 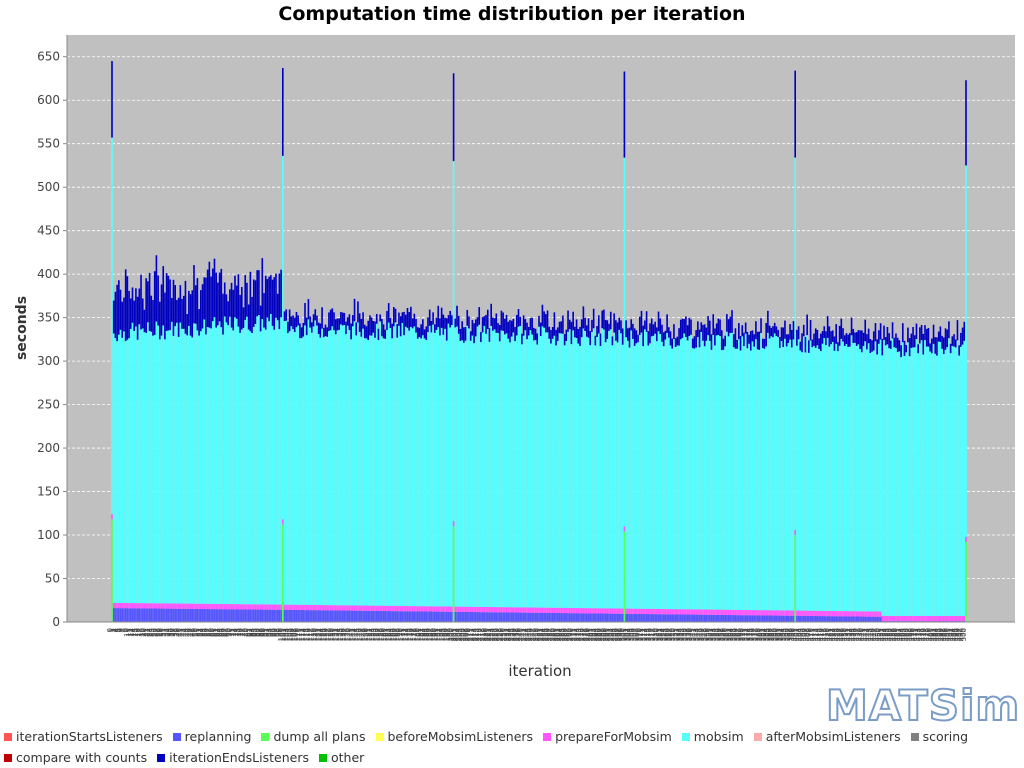 I want to click on x-tick-label: 353, so click(x=713, y=634).